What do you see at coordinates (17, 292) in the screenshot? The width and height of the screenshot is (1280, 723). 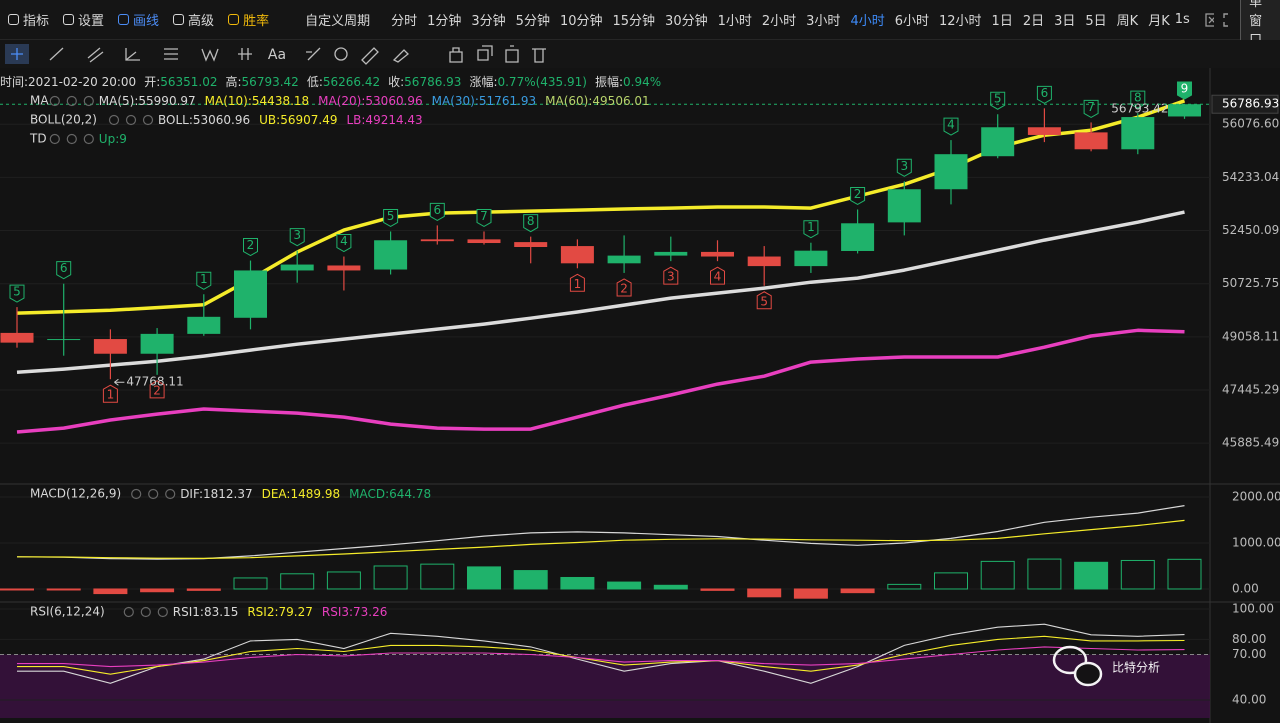 I see `td-label: 5` at bounding box center [17, 292].